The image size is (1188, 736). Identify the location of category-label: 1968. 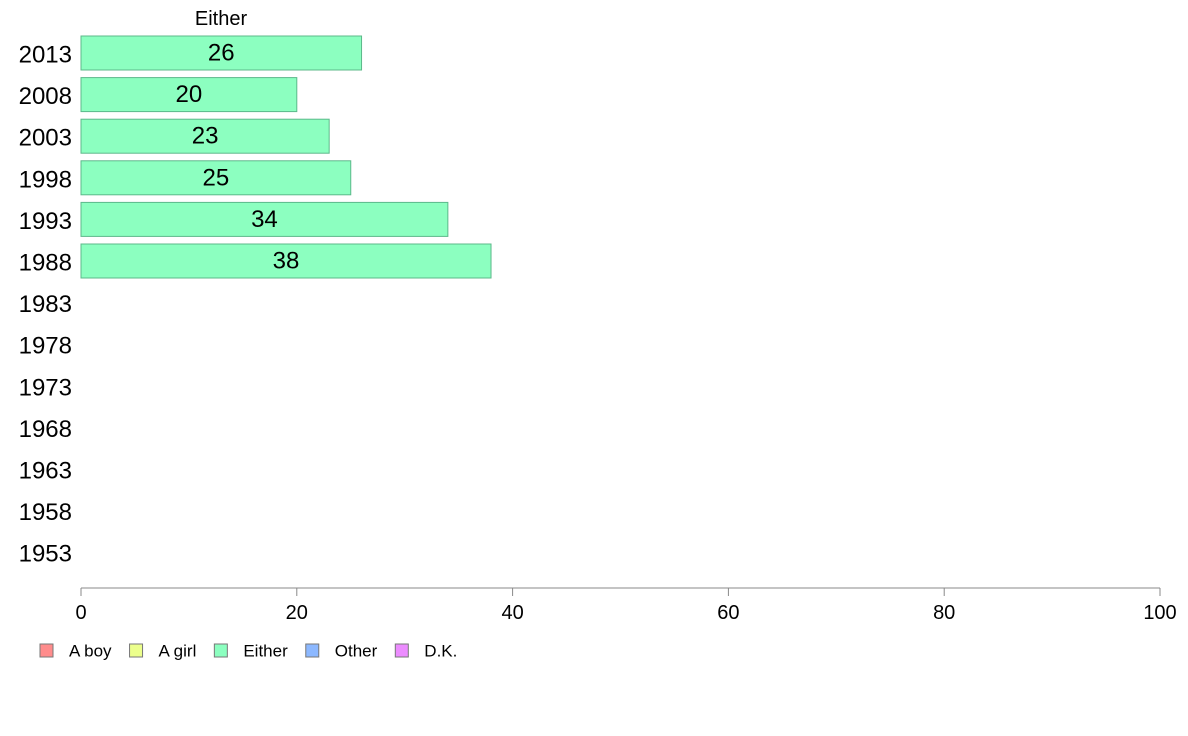
(45, 429).